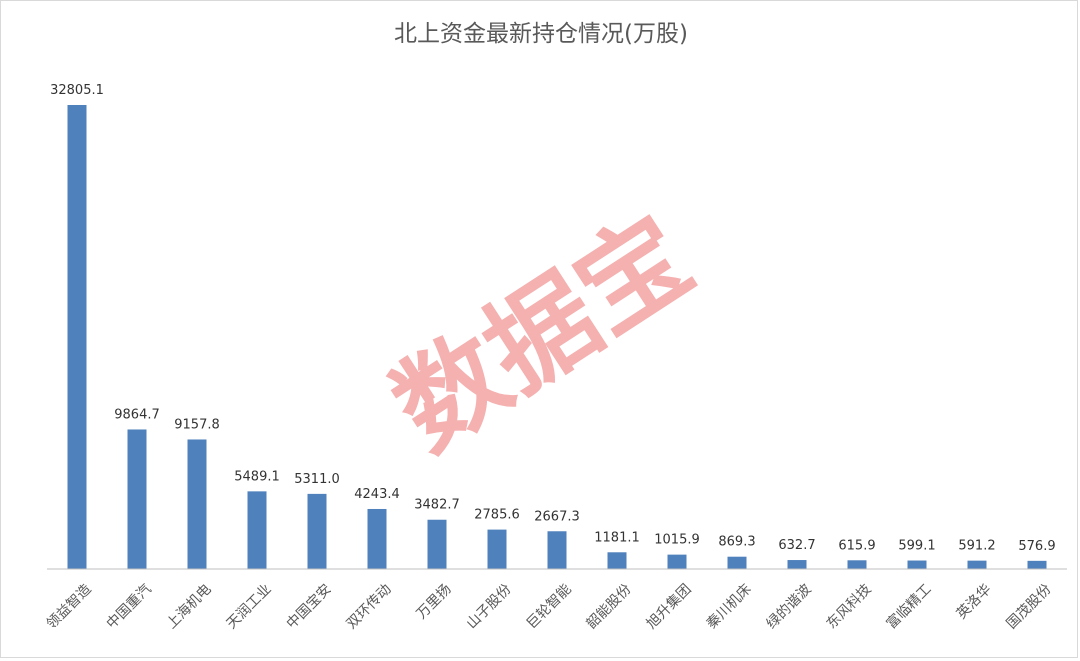 This screenshot has width=1080, height=661. What do you see at coordinates (789, 606) in the screenshot?
I see `x-tick-label-12: 绿的谐波` at bounding box center [789, 606].